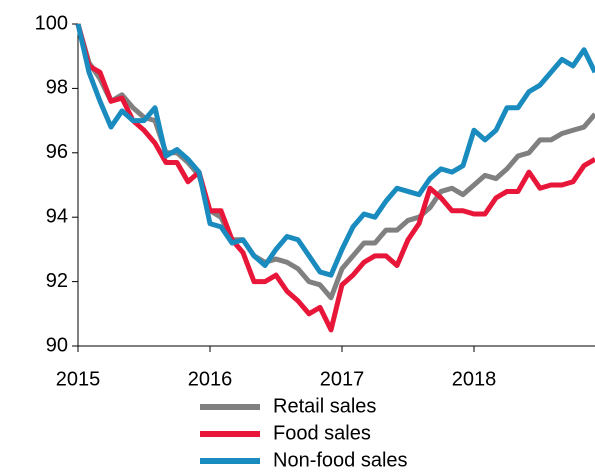  I want to click on legend-label: Food sales, so click(322, 433).